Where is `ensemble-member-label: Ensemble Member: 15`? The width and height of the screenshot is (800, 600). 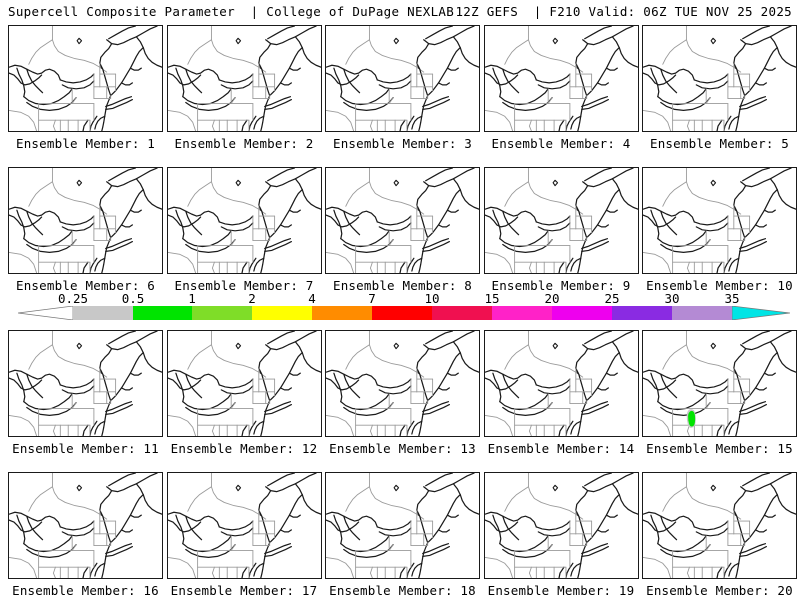 ensemble-member-label: Ensemble Member: 15 is located at coordinates (719, 448).